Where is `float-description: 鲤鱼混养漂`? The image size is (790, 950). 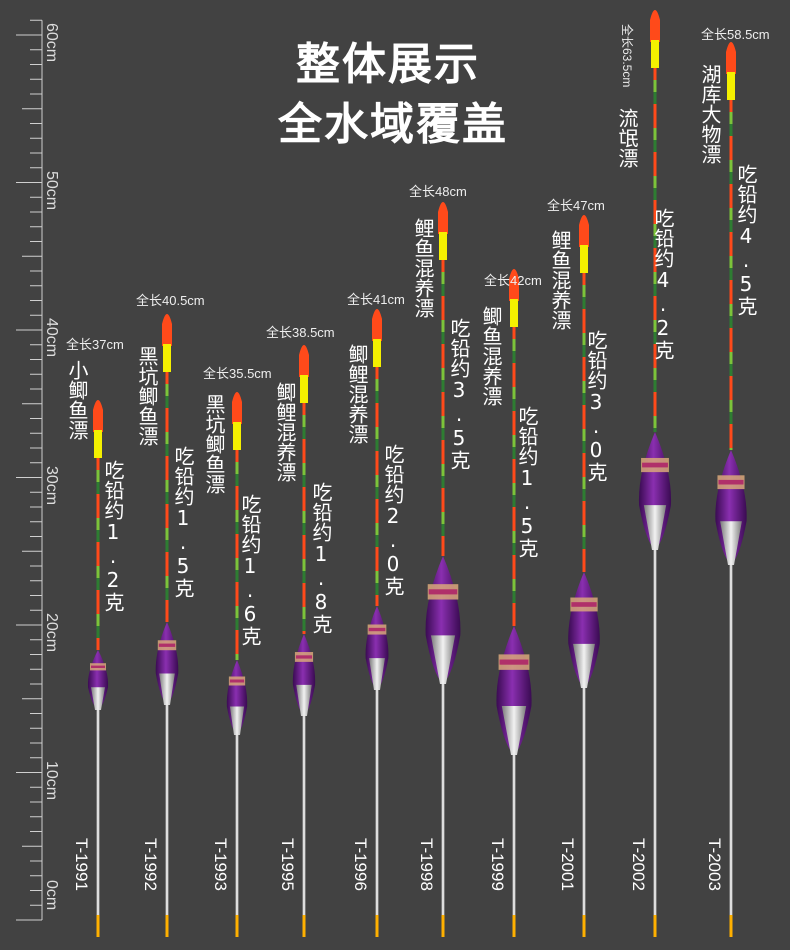
float-description: 鲤鱼混养漂 is located at coordinates (423, 268).